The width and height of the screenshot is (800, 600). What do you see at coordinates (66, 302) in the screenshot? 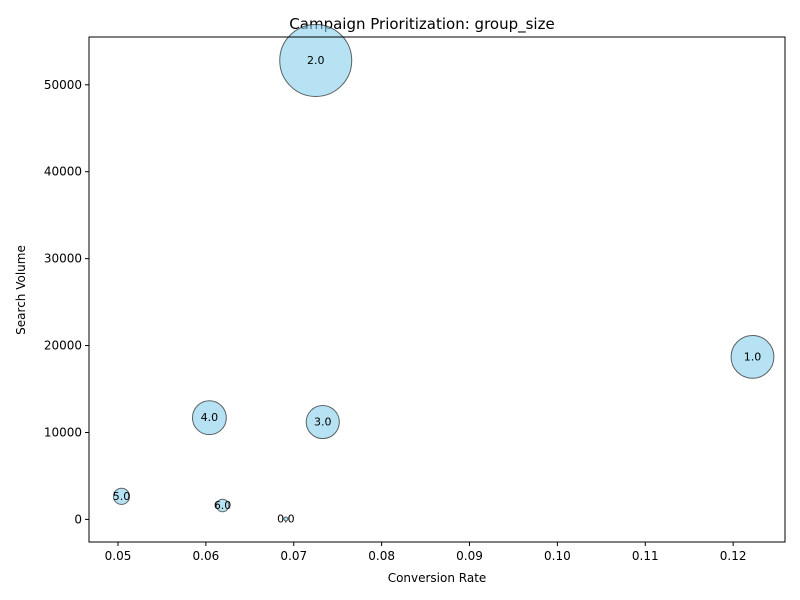
I see `y-axis-ticks: 0 10000 20000 30000 40000 50000` at bounding box center [66, 302].